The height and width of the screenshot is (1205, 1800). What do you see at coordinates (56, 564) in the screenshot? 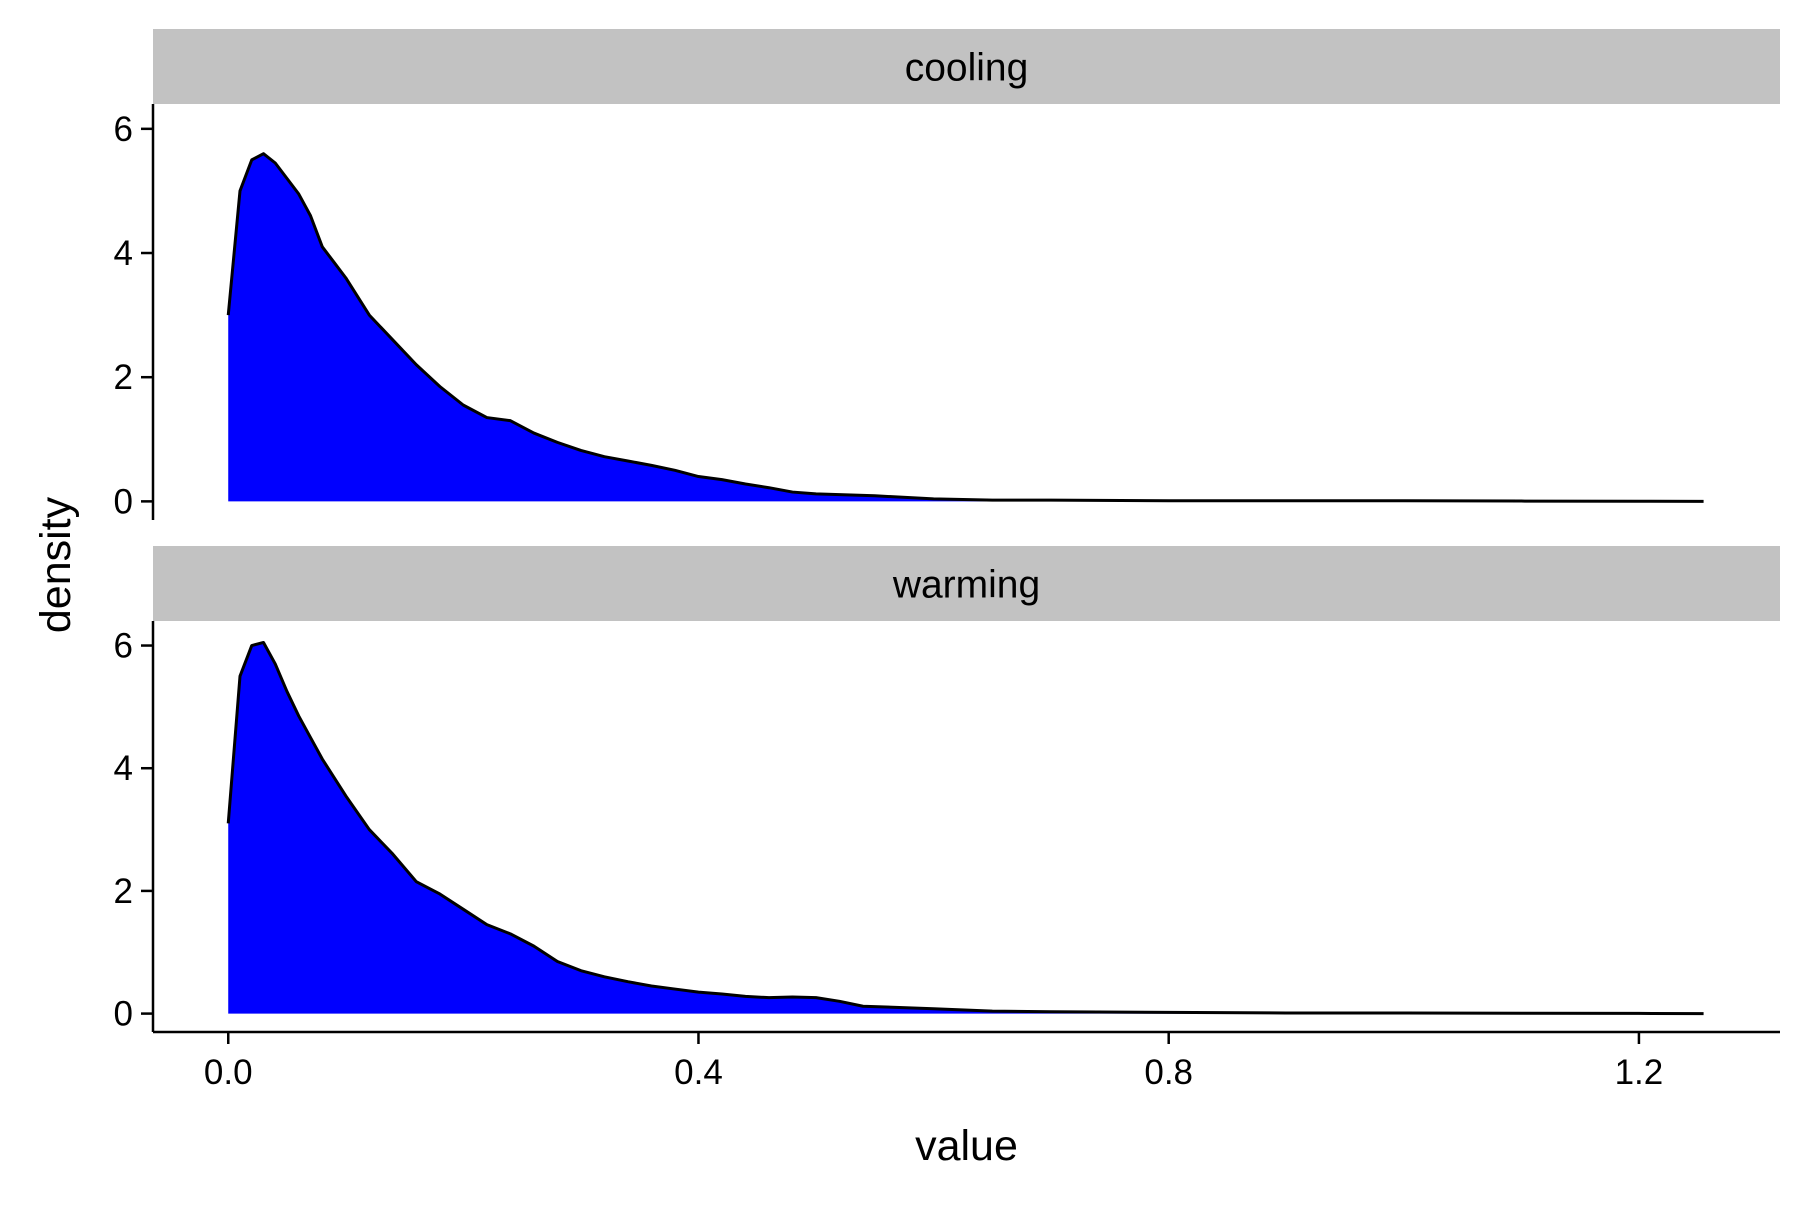
I see `y-axis-title: density` at bounding box center [56, 564].